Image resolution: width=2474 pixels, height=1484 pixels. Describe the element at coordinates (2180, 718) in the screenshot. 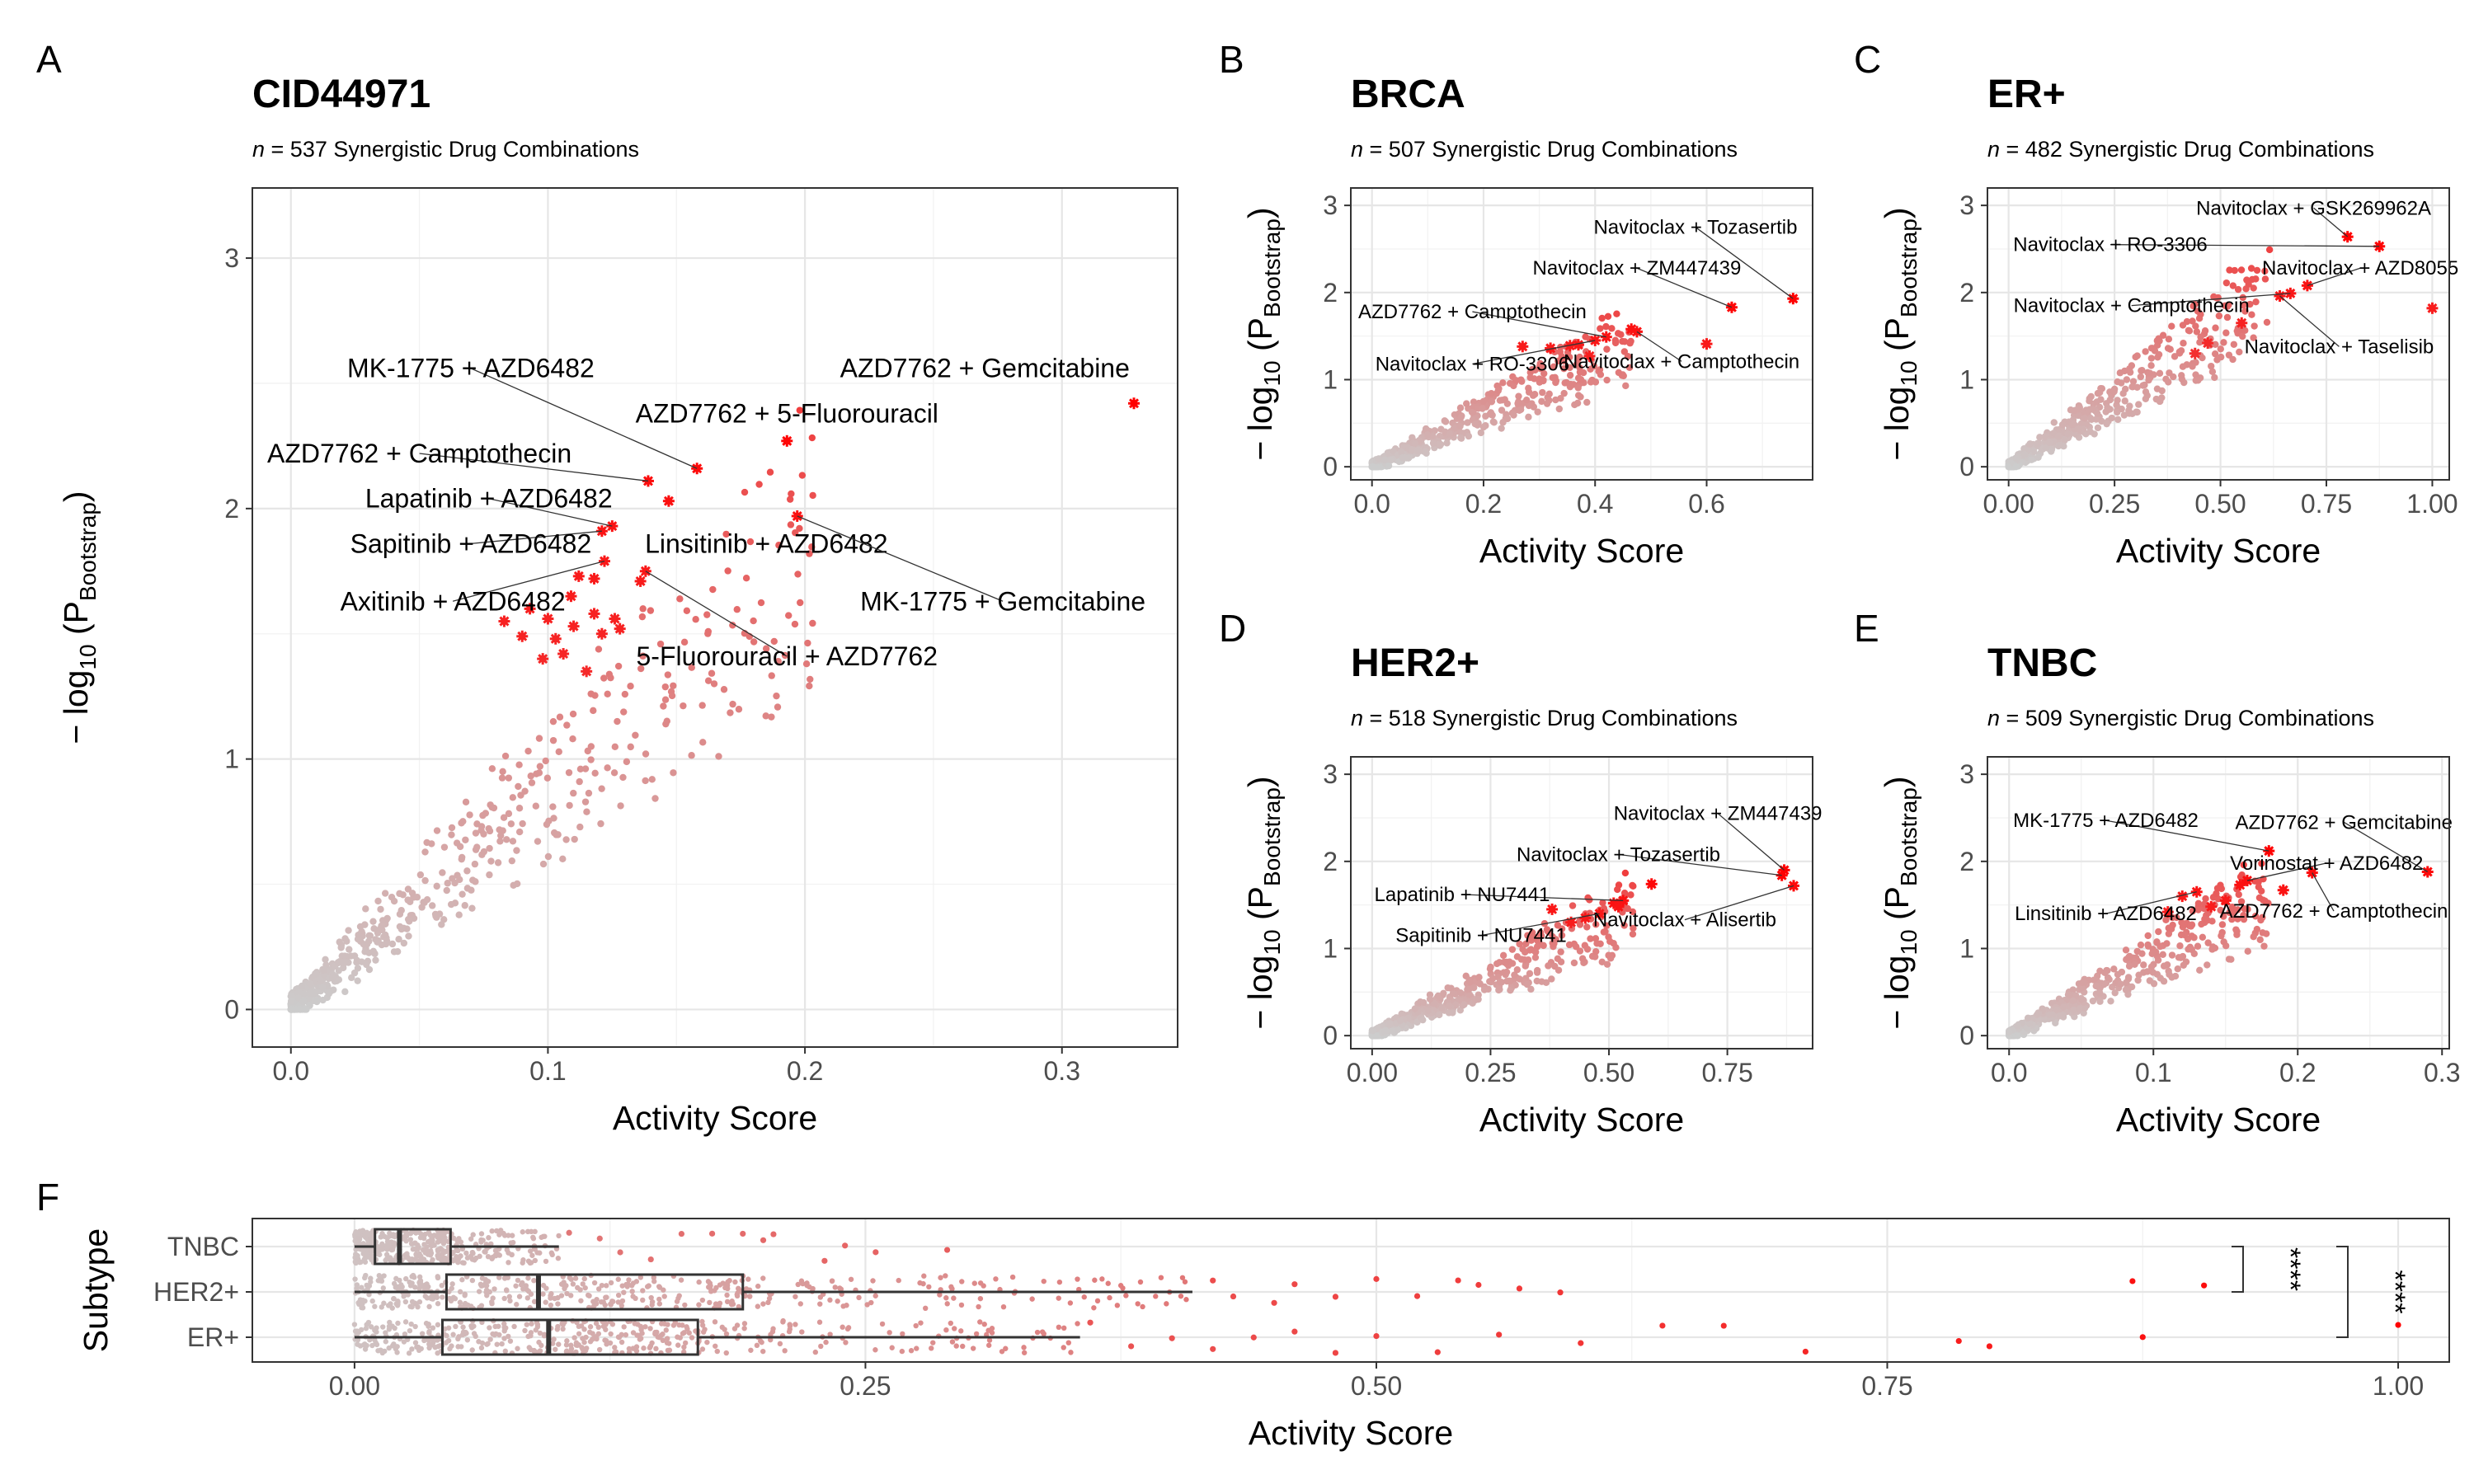

I see `chart-subtitle: n = 509 Synergistic Drug Combinations` at that location.